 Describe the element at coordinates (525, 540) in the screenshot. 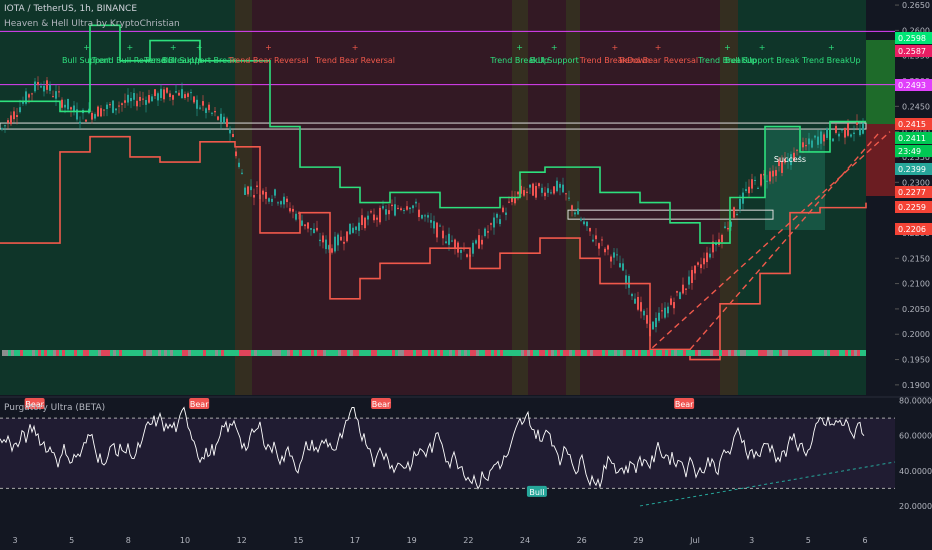

I see `time-tick-label: 24` at that location.